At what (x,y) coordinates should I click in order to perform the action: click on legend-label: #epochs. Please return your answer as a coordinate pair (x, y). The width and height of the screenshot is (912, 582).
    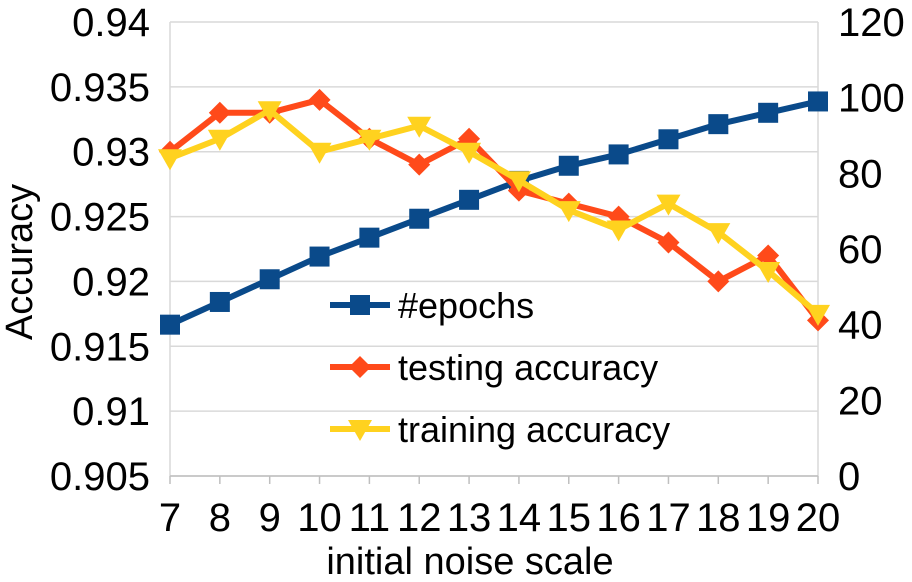
    Looking at the image, I should click on (466, 305).